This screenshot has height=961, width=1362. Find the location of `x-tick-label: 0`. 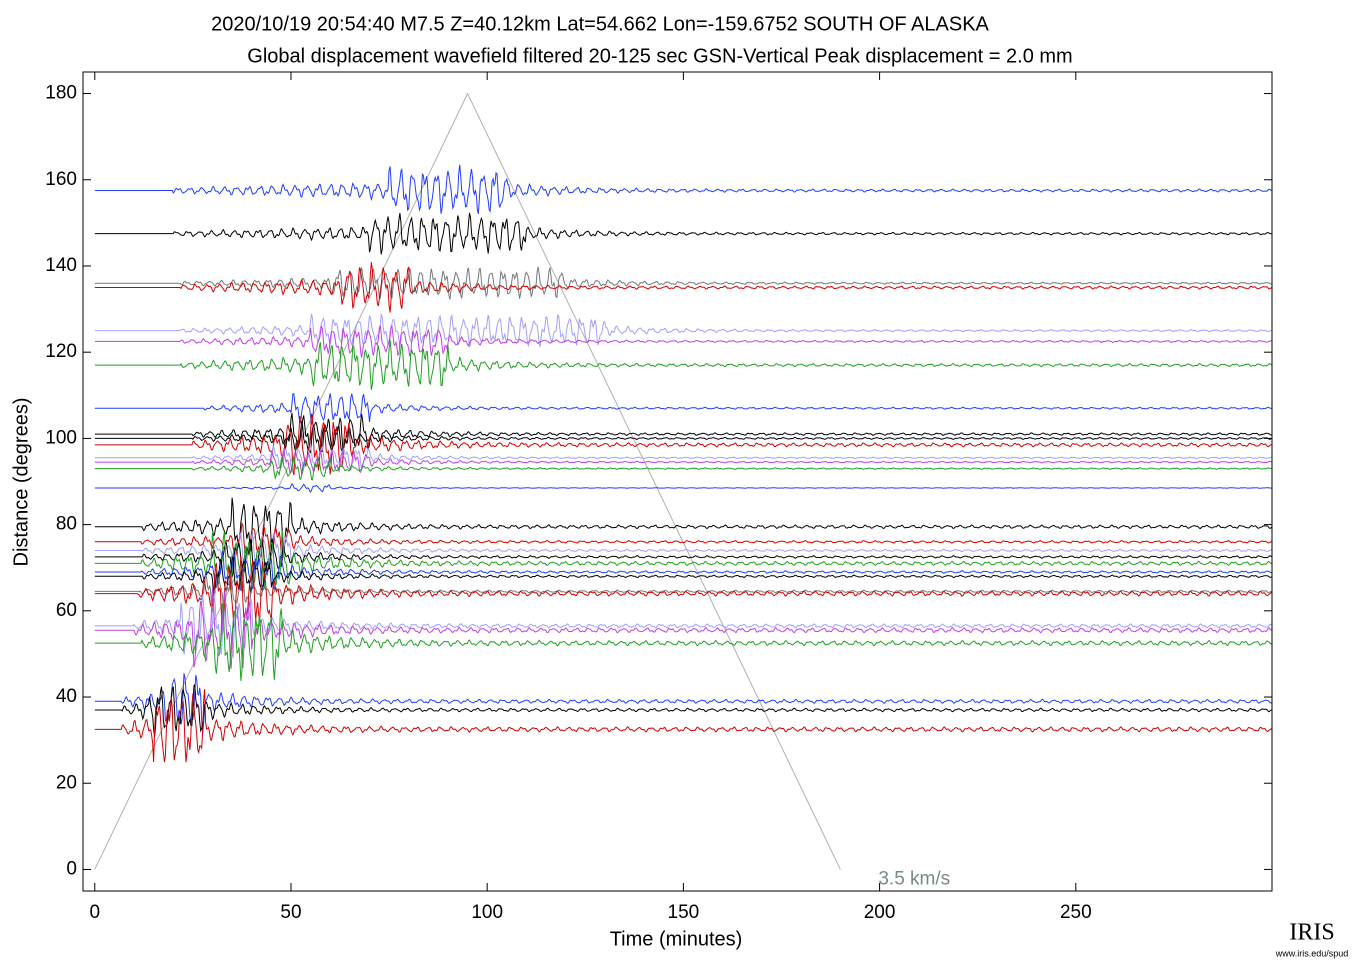

x-tick-label: 0 is located at coordinates (94, 912).